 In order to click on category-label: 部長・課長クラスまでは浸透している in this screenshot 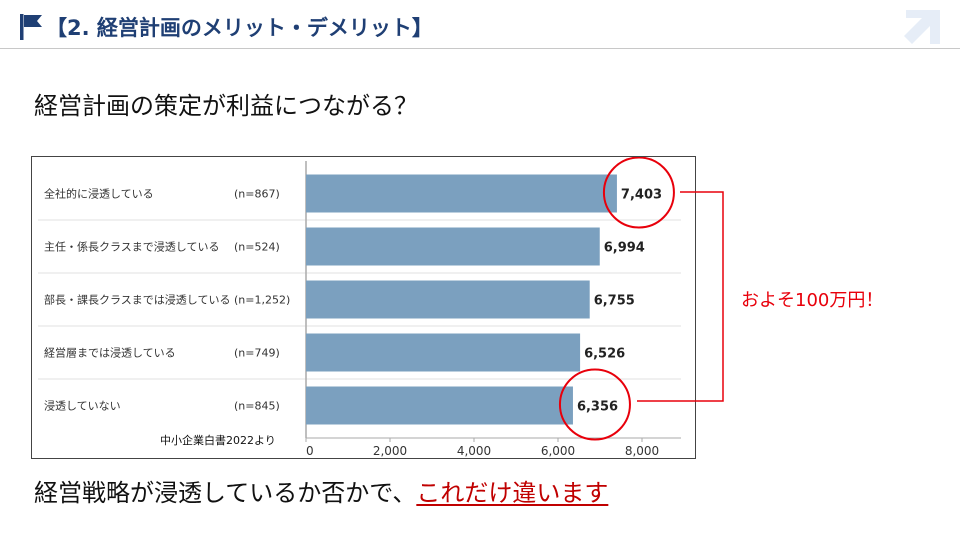, I will do `click(137, 300)`.